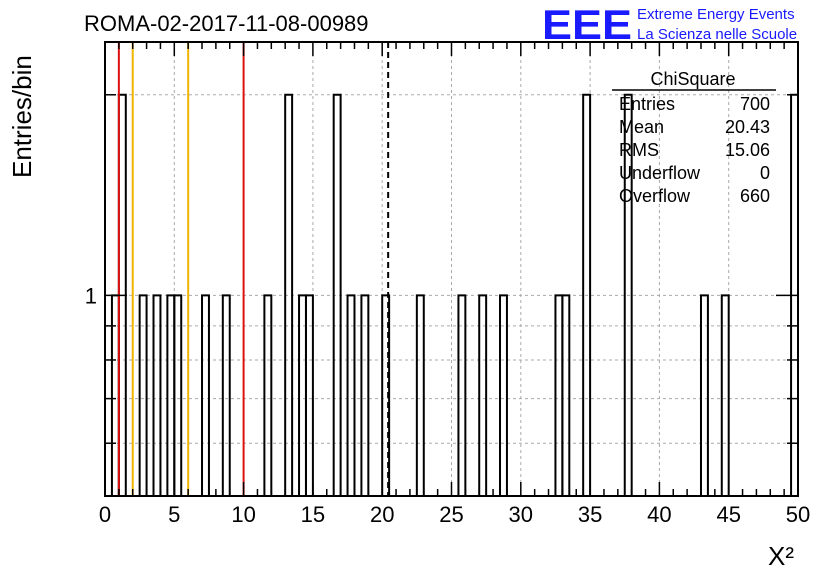 This screenshot has height=572, width=836. What do you see at coordinates (22, 116) in the screenshot?
I see `y-axis-label: Entries/bin` at bounding box center [22, 116].